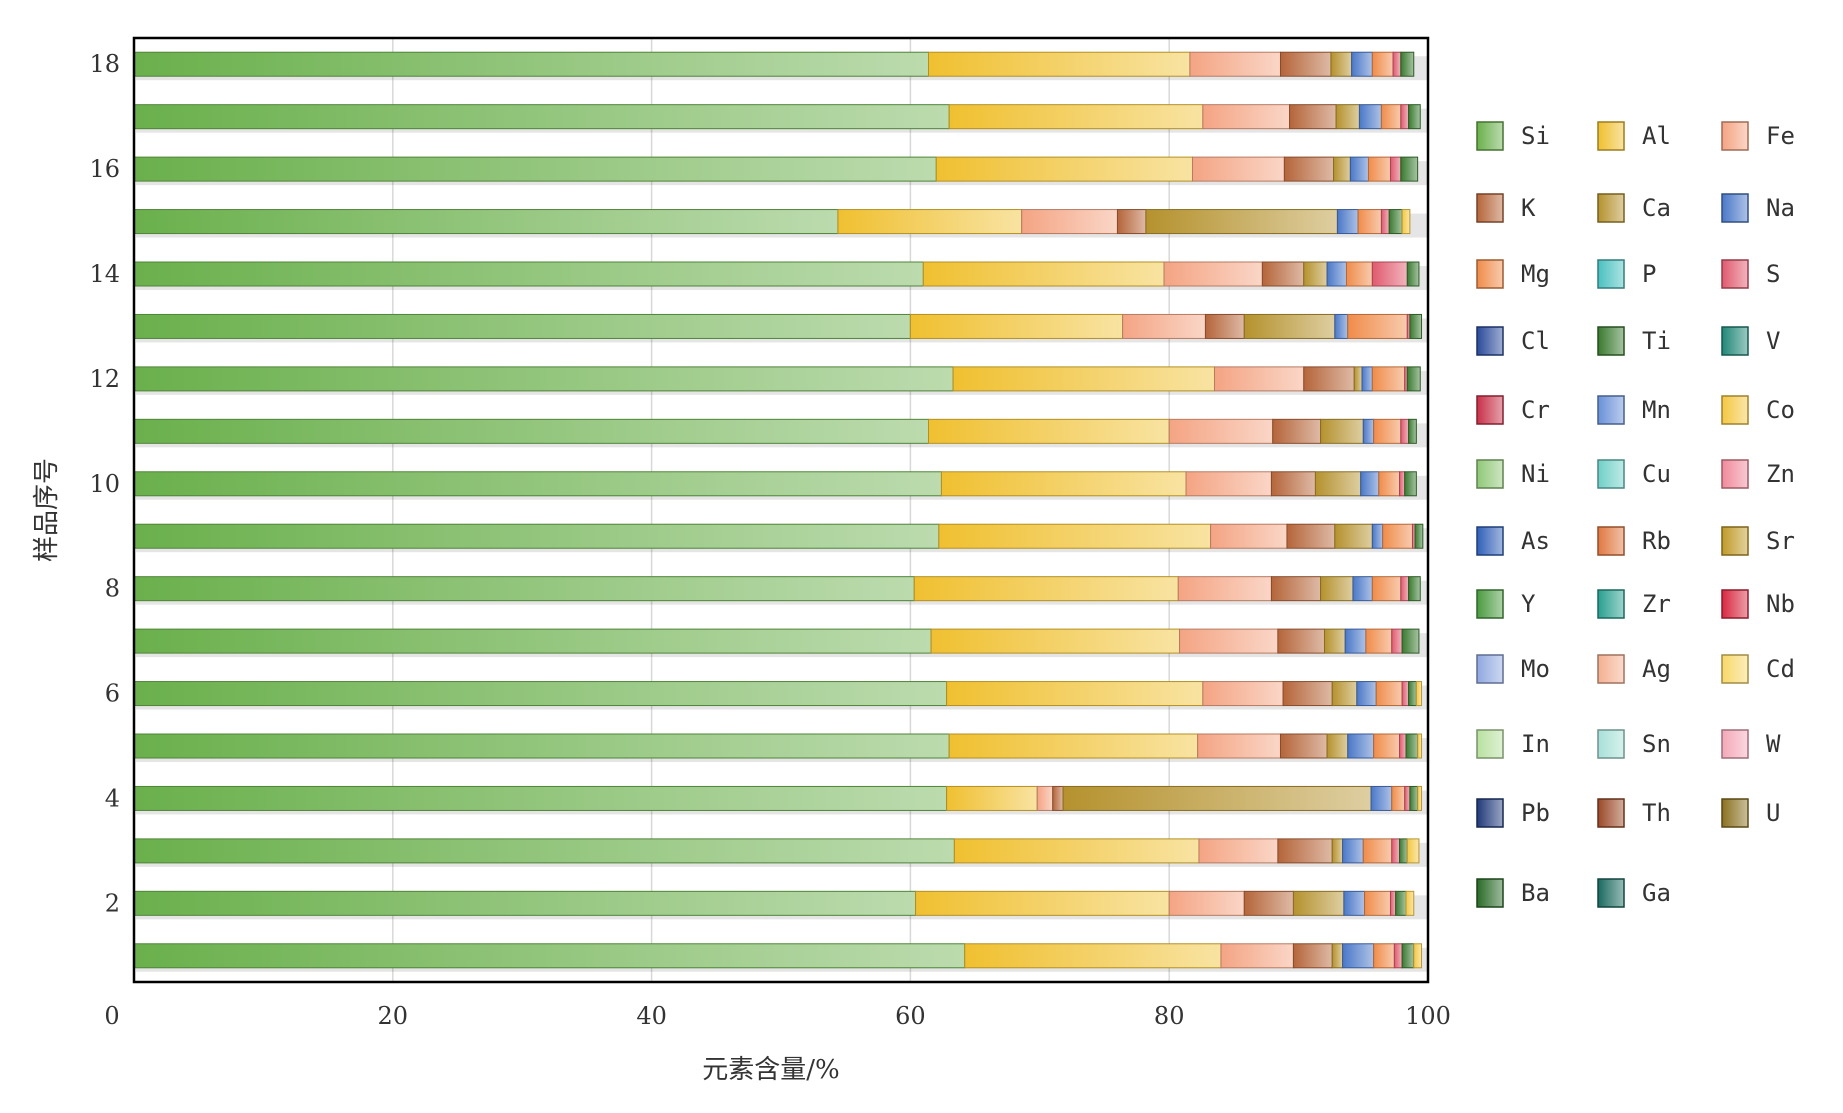 This screenshot has height=1113, width=1843. Describe the element at coordinates (1513, 744) in the screenshot. I see `legend-item-in: In` at that location.